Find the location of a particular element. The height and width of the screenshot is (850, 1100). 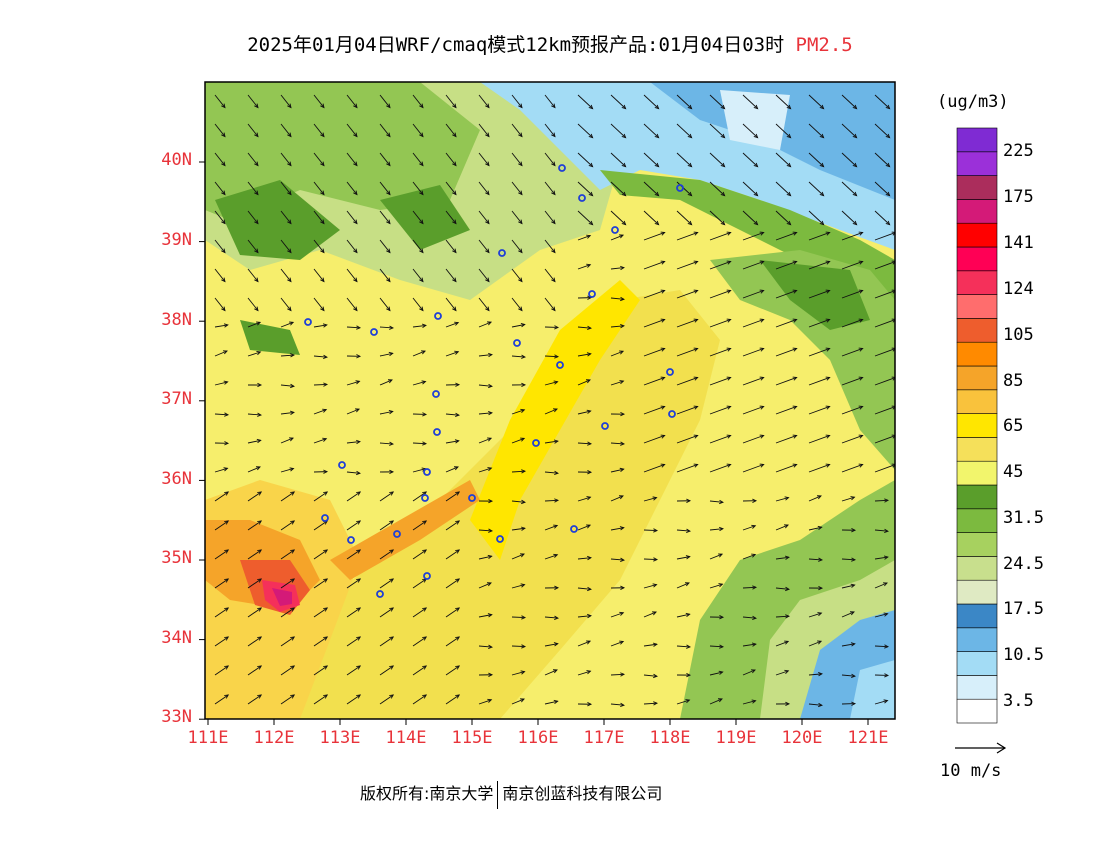

footer-divider is located at coordinates (498, 794).